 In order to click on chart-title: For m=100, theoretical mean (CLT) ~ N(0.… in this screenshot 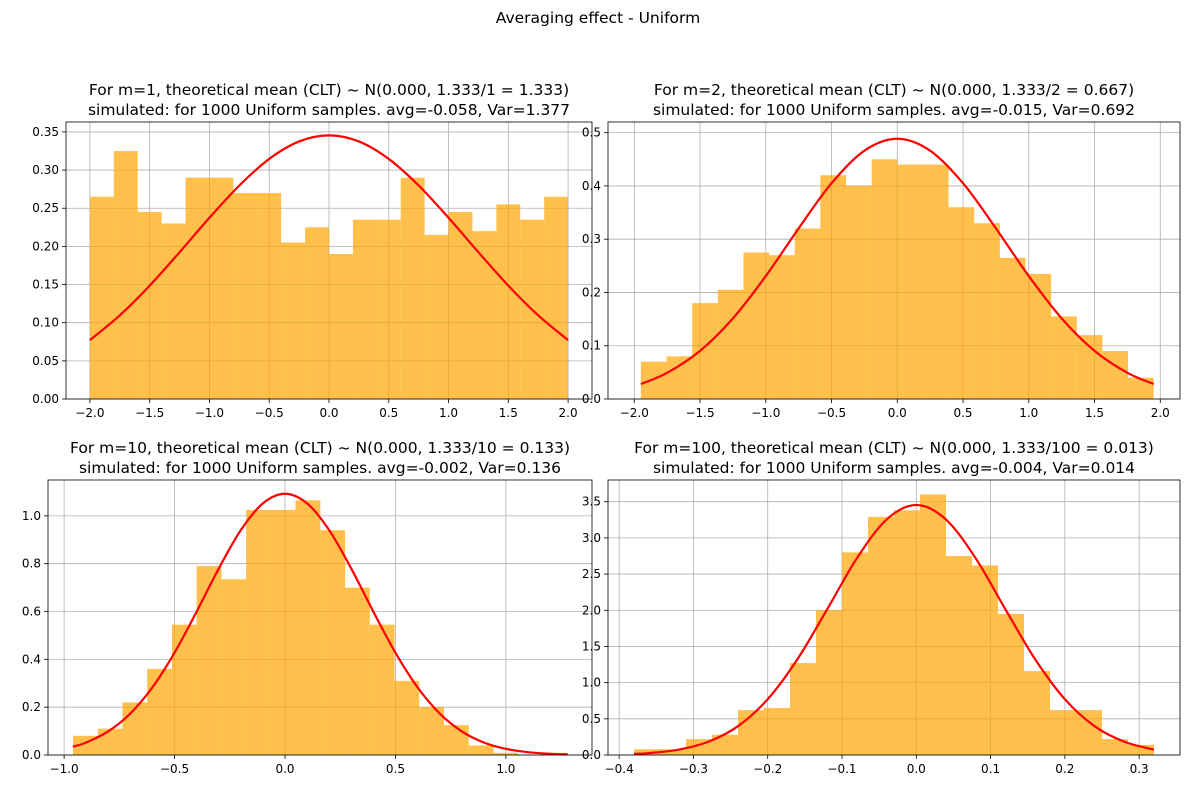, I will do `click(894, 448)`.